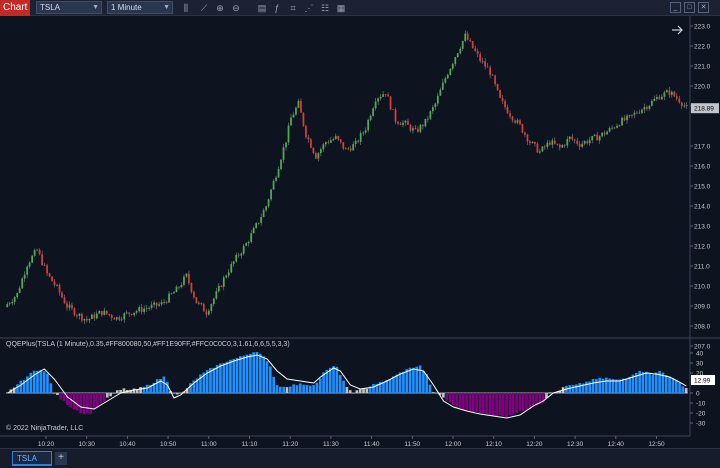  Describe the element at coordinates (309, 8) in the screenshot. I see `strategies-icon: ⋰` at that location.